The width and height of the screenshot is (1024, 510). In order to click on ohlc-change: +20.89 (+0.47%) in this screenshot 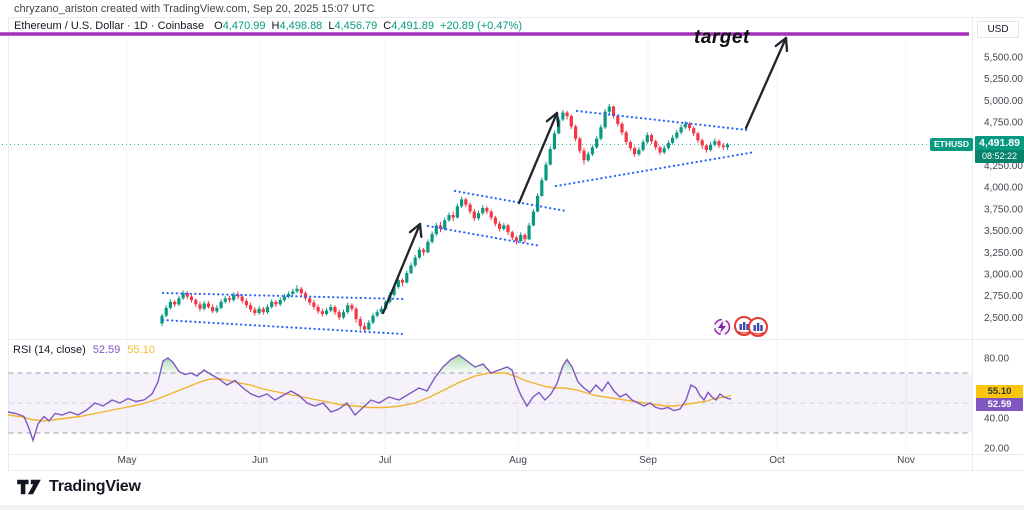, I will do `click(481, 26)`.